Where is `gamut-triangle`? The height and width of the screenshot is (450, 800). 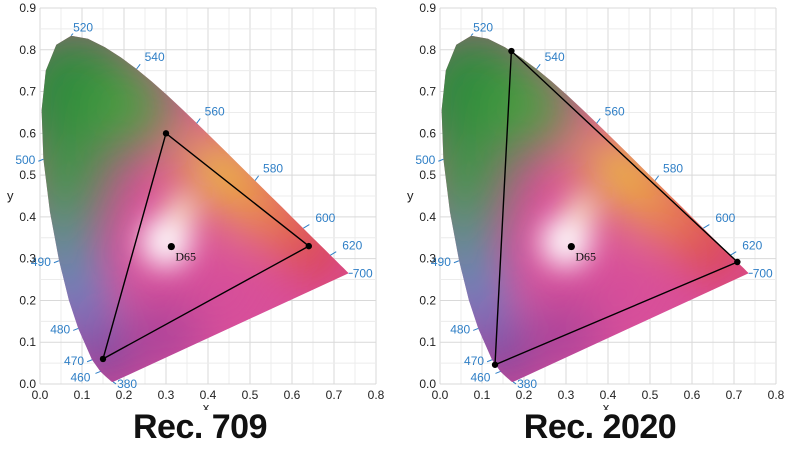
gamut-triangle is located at coordinates (206, 246).